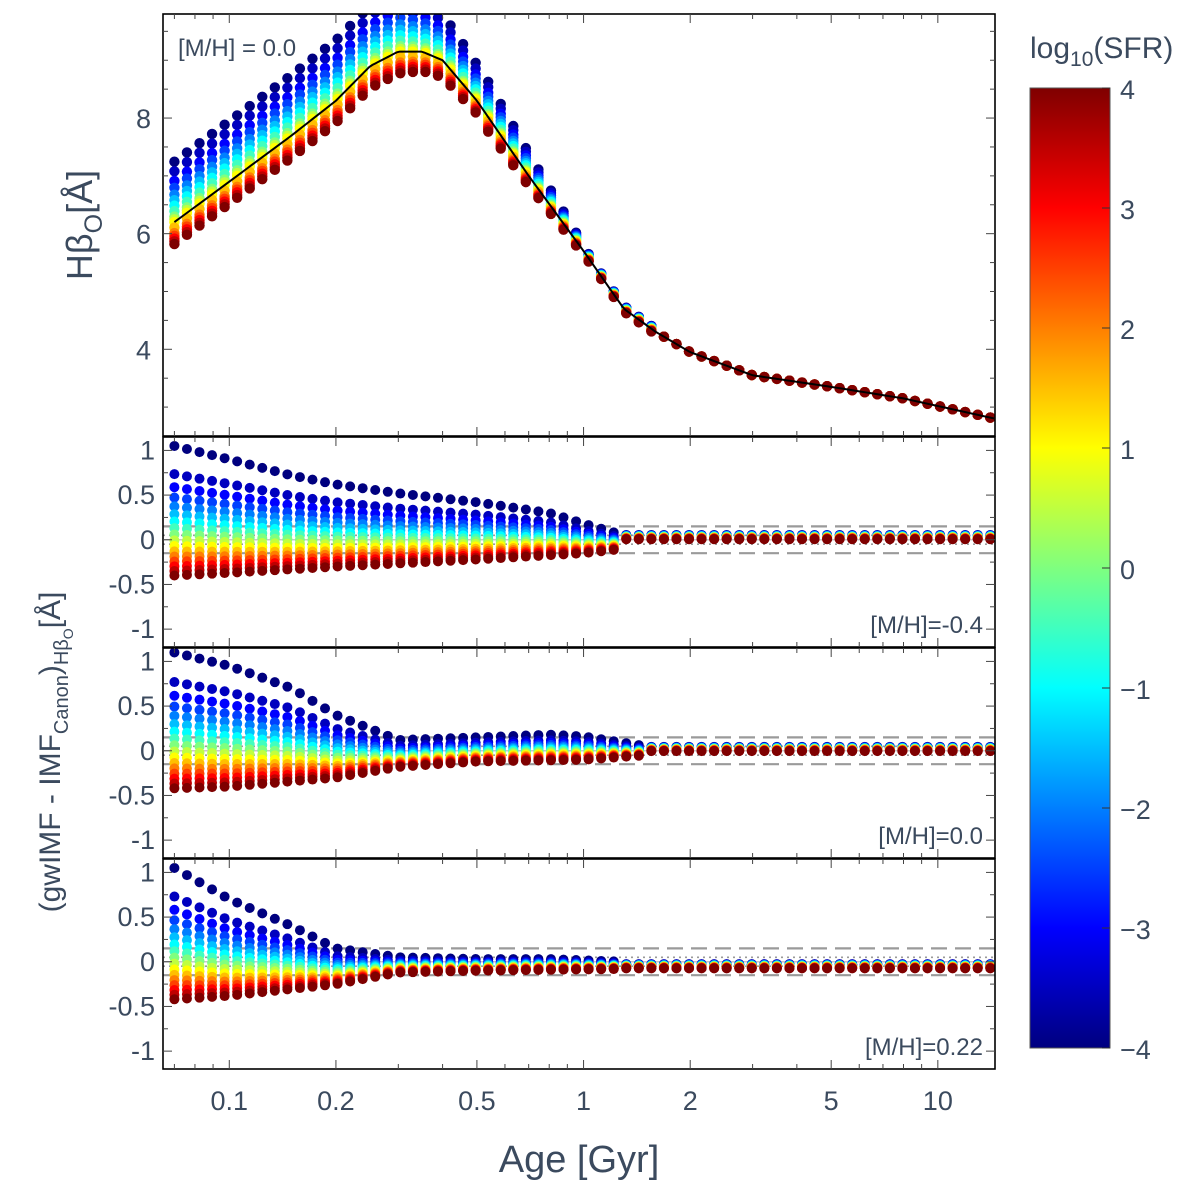 This screenshot has height=1197, width=1200. Describe the element at coordinates (924, 1047) in the screenshot. I see `residual-panel-annotation: [M/H]=0.22` at that location.